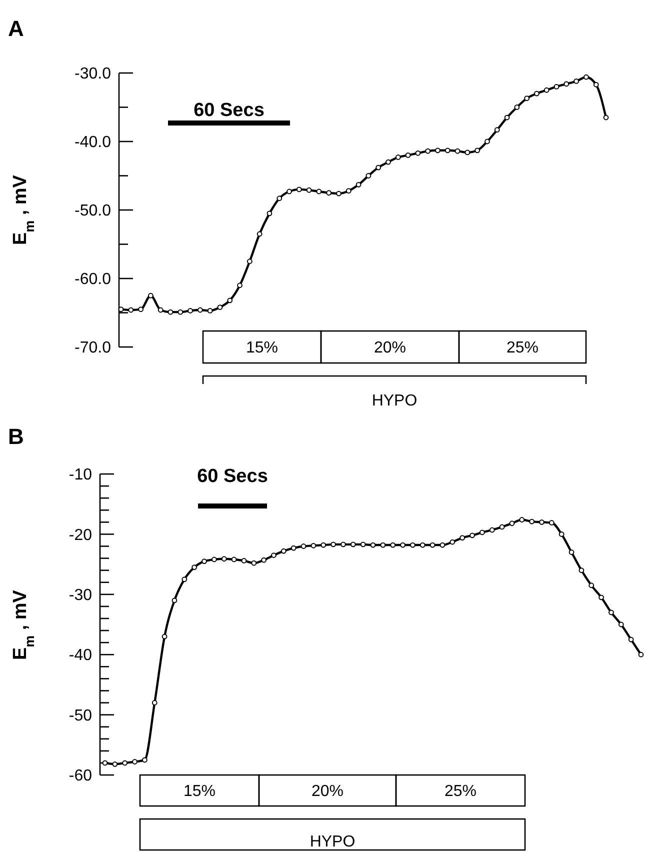 The height and width of the screenshot is (852, 645). I want to click on annotation: 20%, so click(390, 348).